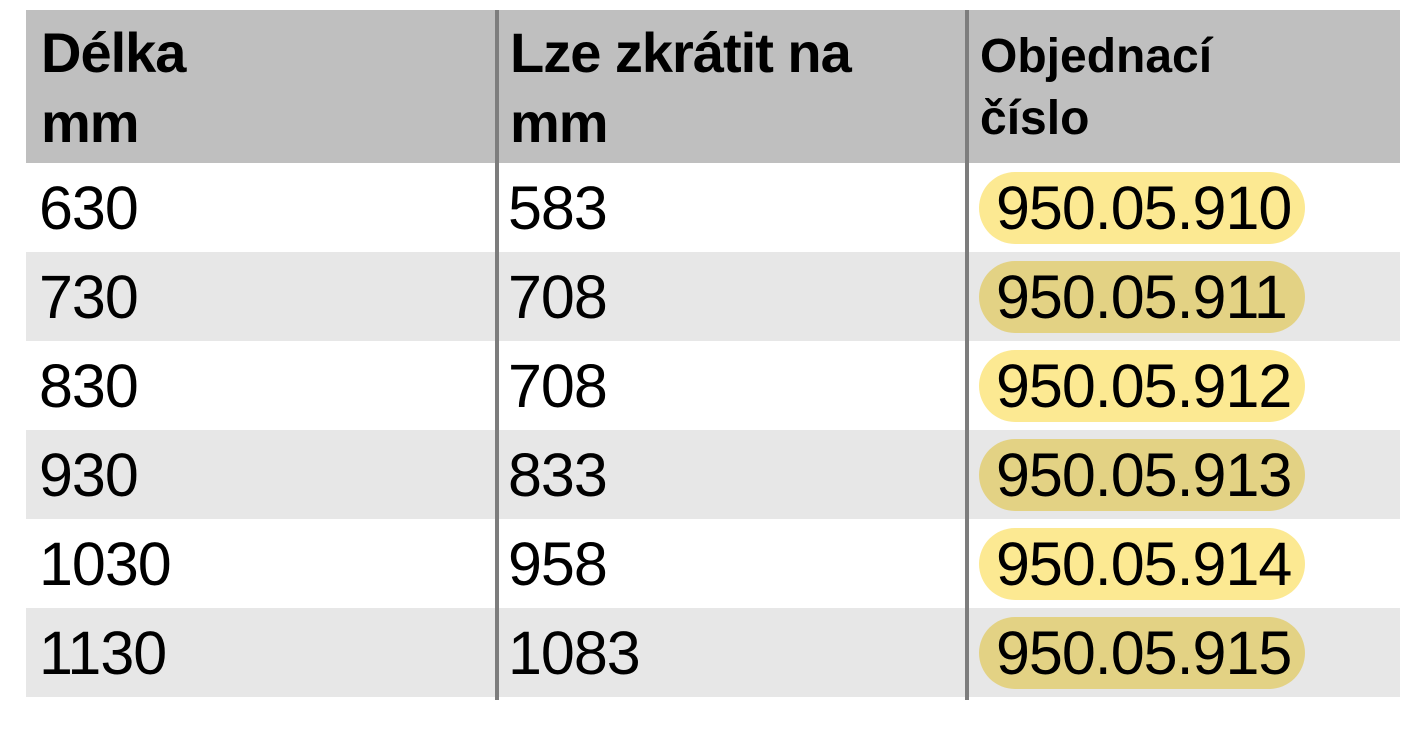 The height and width of the screenshot is (729, 1406). What do you see at coordinates (1142, 296) in the screenshot?
I see `order-number-highlight: 950.05.911` at bounding box center [1142, 296].